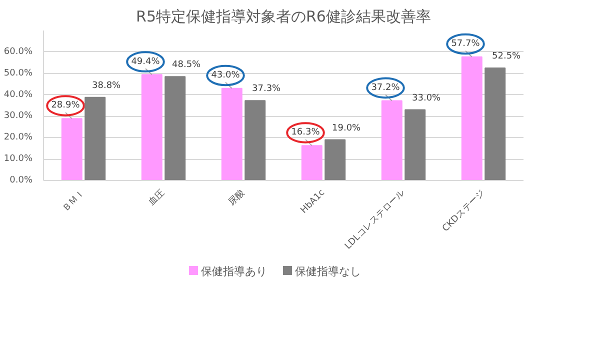  Describe the element at coordinates (283, 17) in the screenshot. I see `chart-title: R5特定保健指導対象者のR6健診結果改善率` at that location.